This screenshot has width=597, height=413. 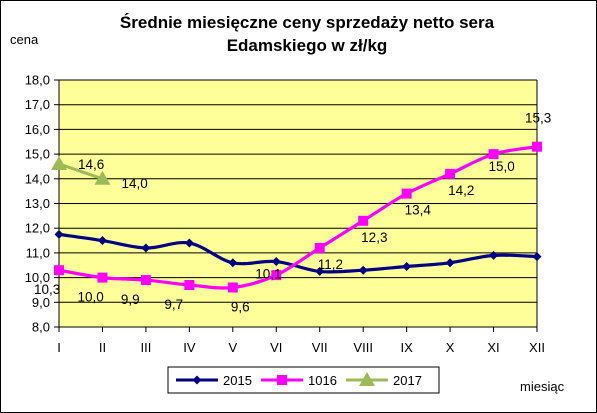 What do you see at coordinates (418, 210) in the screenshot?
I see `data-label: 13,4` at bounding box center [418, 210].